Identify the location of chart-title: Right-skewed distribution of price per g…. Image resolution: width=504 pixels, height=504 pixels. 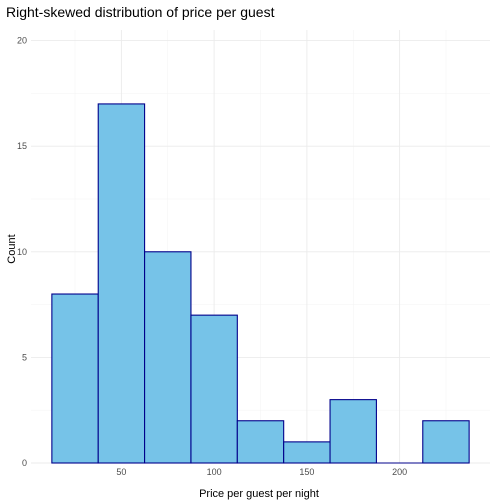
(140, 12).